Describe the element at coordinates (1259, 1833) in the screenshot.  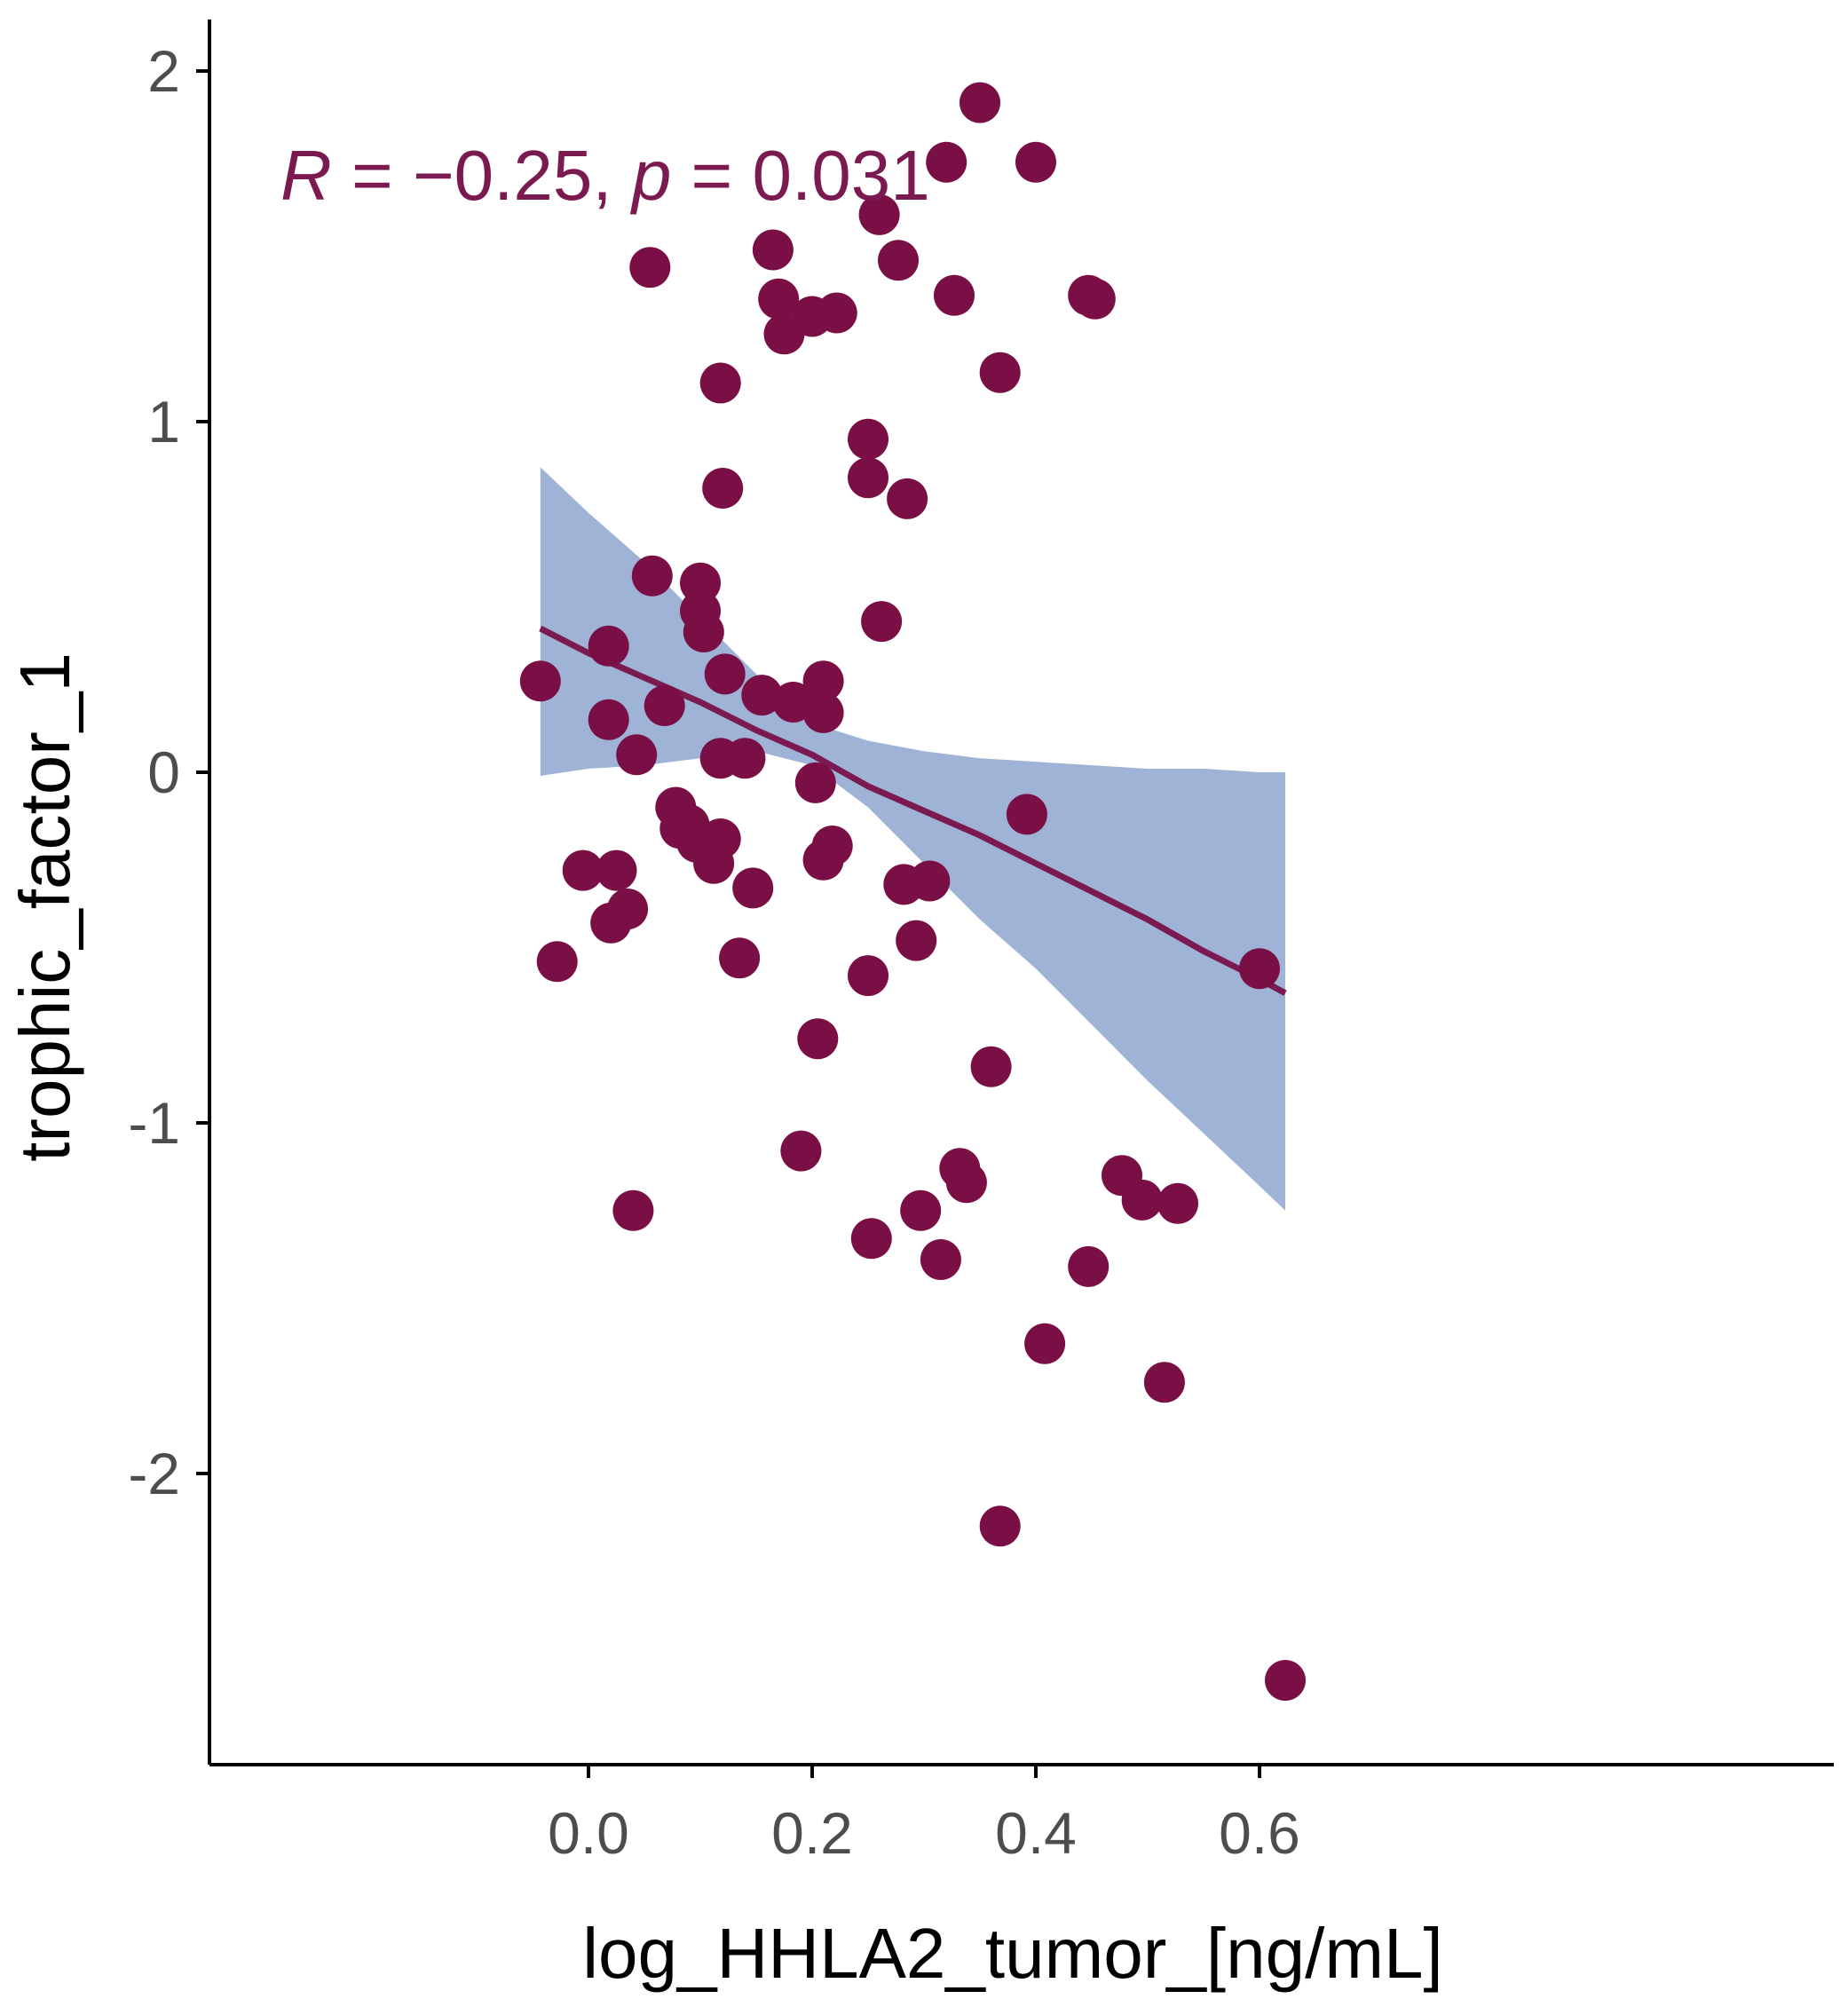
I see `x-tick-label: 0.6` at that location.